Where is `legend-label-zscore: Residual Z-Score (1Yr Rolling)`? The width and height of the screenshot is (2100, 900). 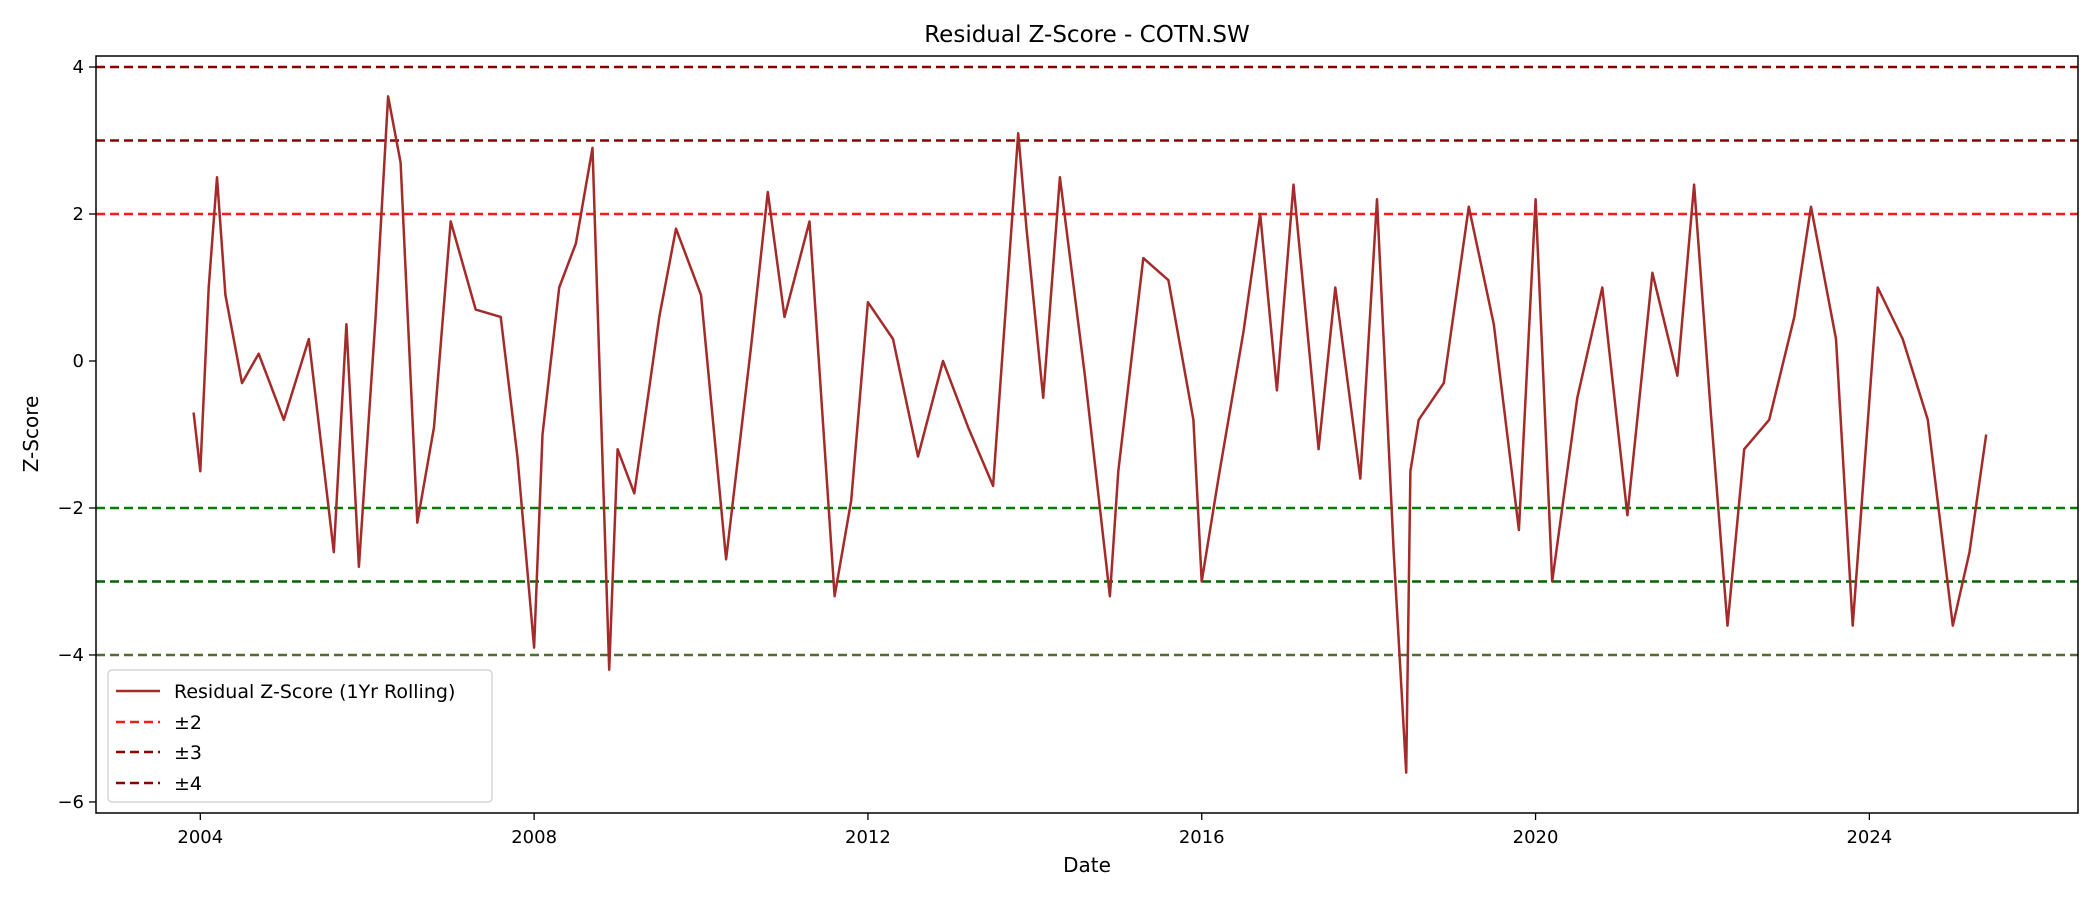
legend-label-zscore: Residual Z-Score (1Yr Rolling) is located at coordinates (314, 692).